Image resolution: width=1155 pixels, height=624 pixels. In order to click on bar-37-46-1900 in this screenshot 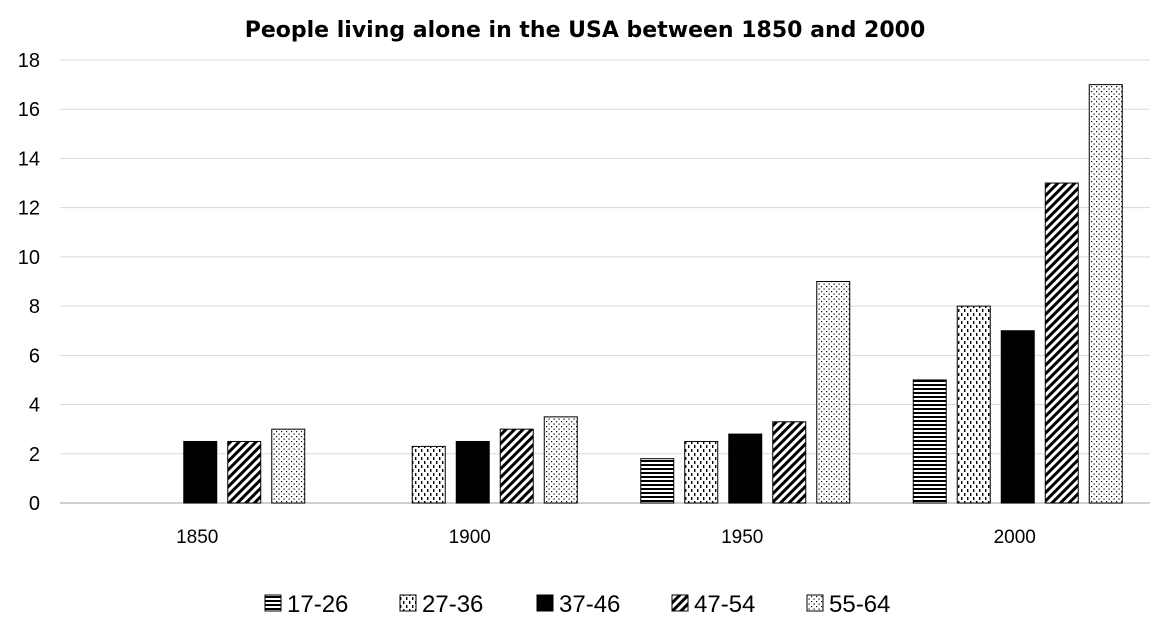, I will do `click(472, 472)`.